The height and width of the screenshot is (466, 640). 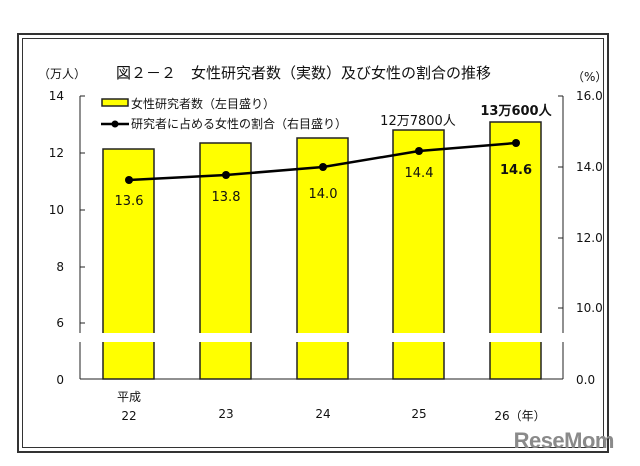 I want to click on right-tick-label: 12.0, so click(x=589, y=238).